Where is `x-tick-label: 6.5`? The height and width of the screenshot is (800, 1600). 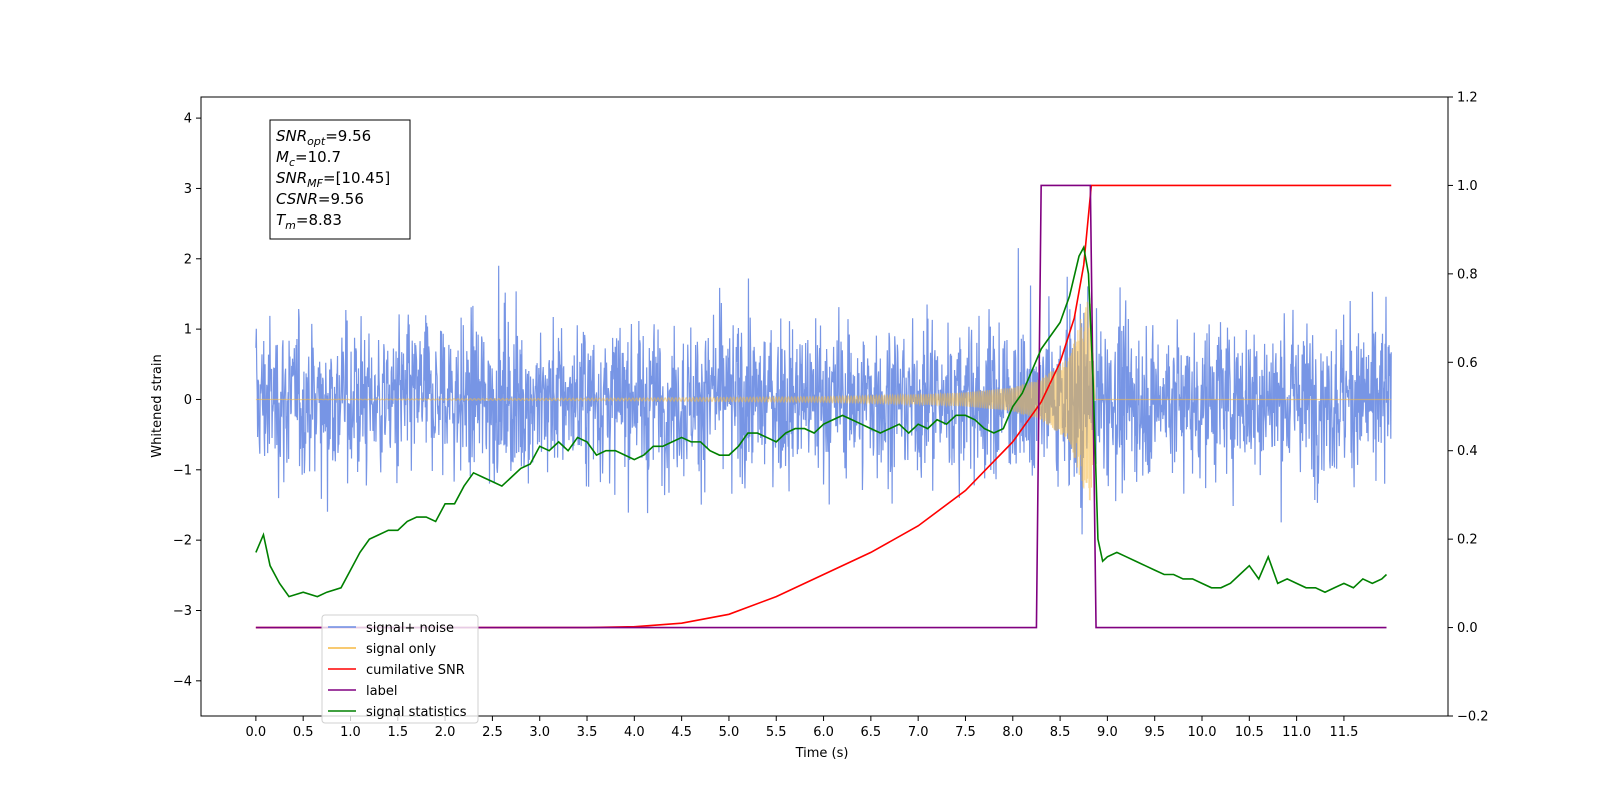
x-tick-label: 6.5 is located at coordinates (871, 732).